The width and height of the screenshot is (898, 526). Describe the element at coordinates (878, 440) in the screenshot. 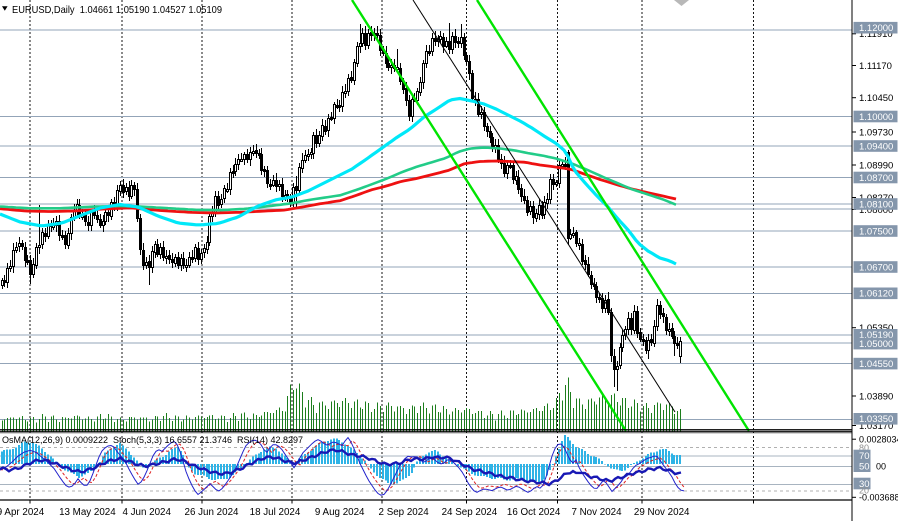

I see `svg-text: 0.0028034` at that location.